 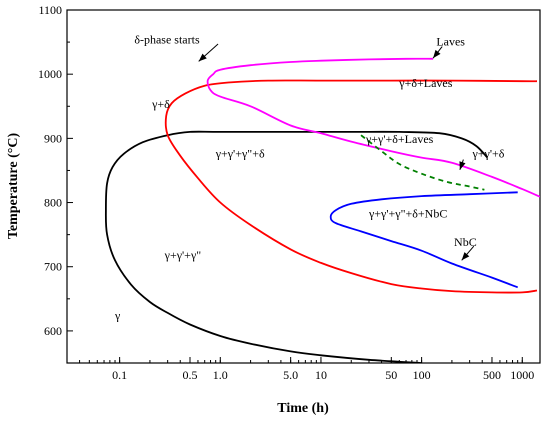 I want to click on x-tick-label: 500, so click(x=492, y=375).